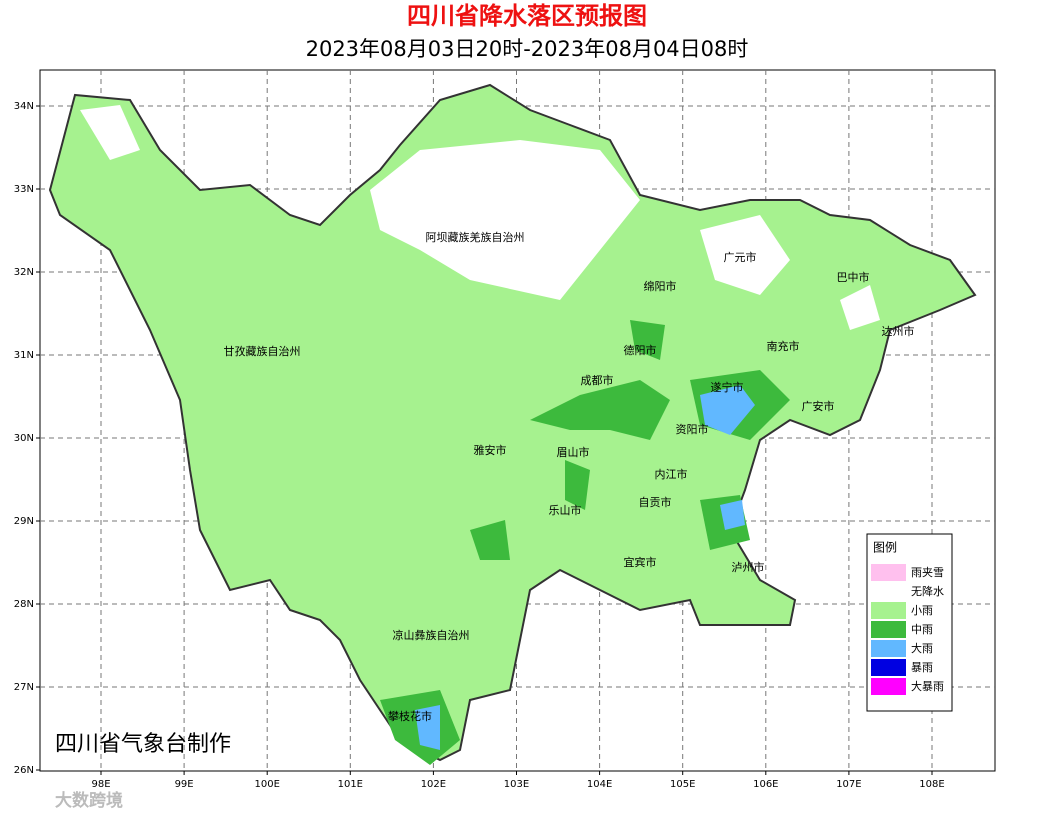  What do you see at coordinates (573, 452) in the screenshot?
I see `region-label: 眉山市` at bounding box center [573, 452].